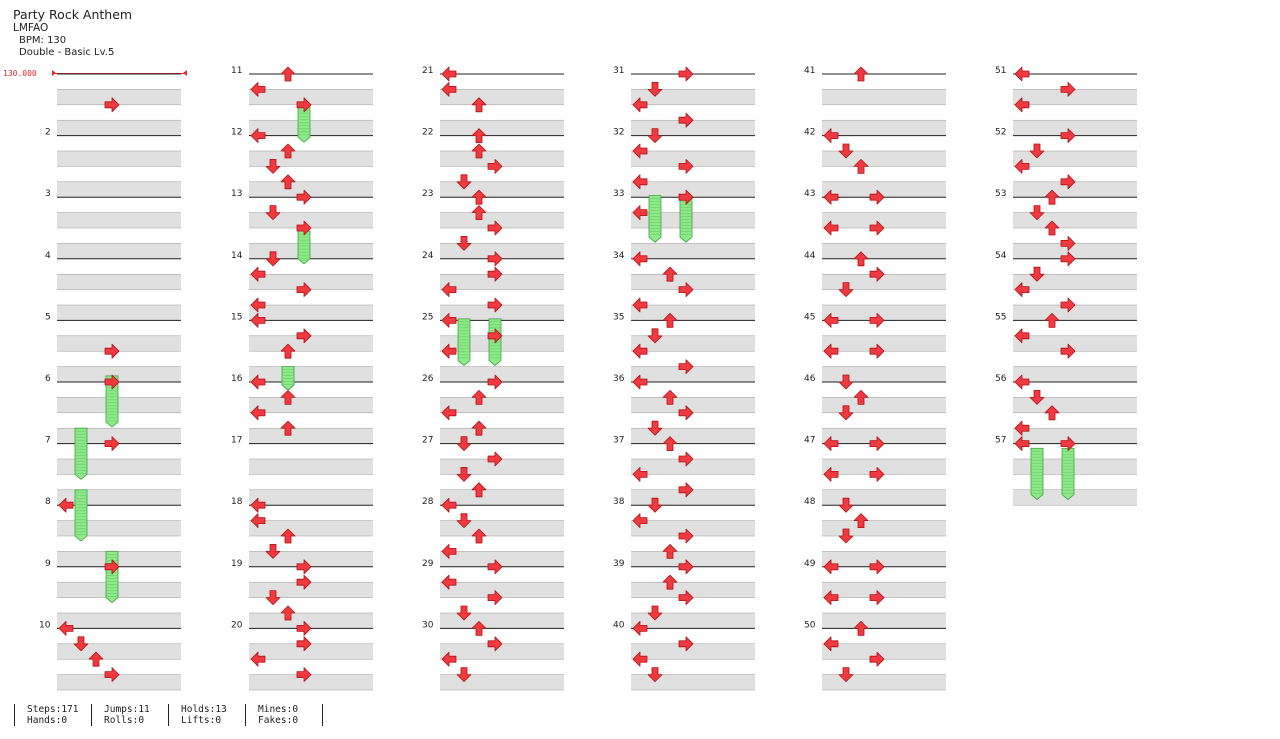  I want to click on measure-number: 57, so click(1000, 441).